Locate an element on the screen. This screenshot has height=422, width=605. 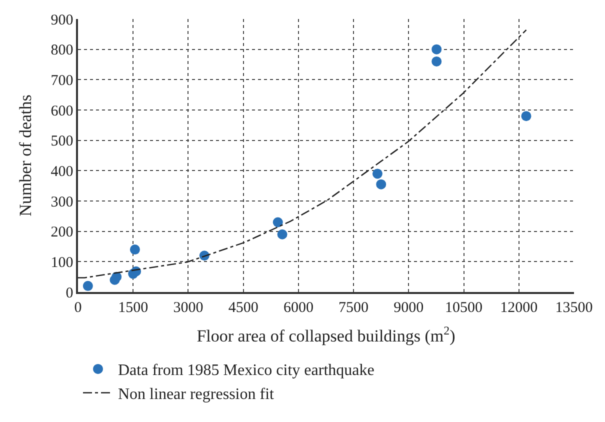
y-tick-label: 0 is located at coordinates (70, 293).